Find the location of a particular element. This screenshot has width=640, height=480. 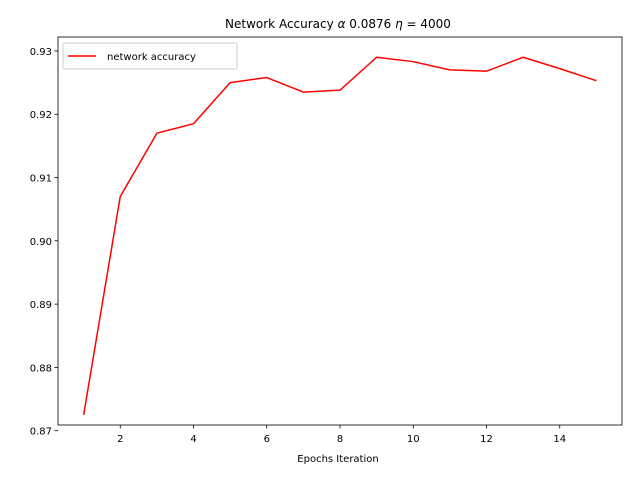

x-axis-label: Epochs Iteration is located at coordinates (337, 459).